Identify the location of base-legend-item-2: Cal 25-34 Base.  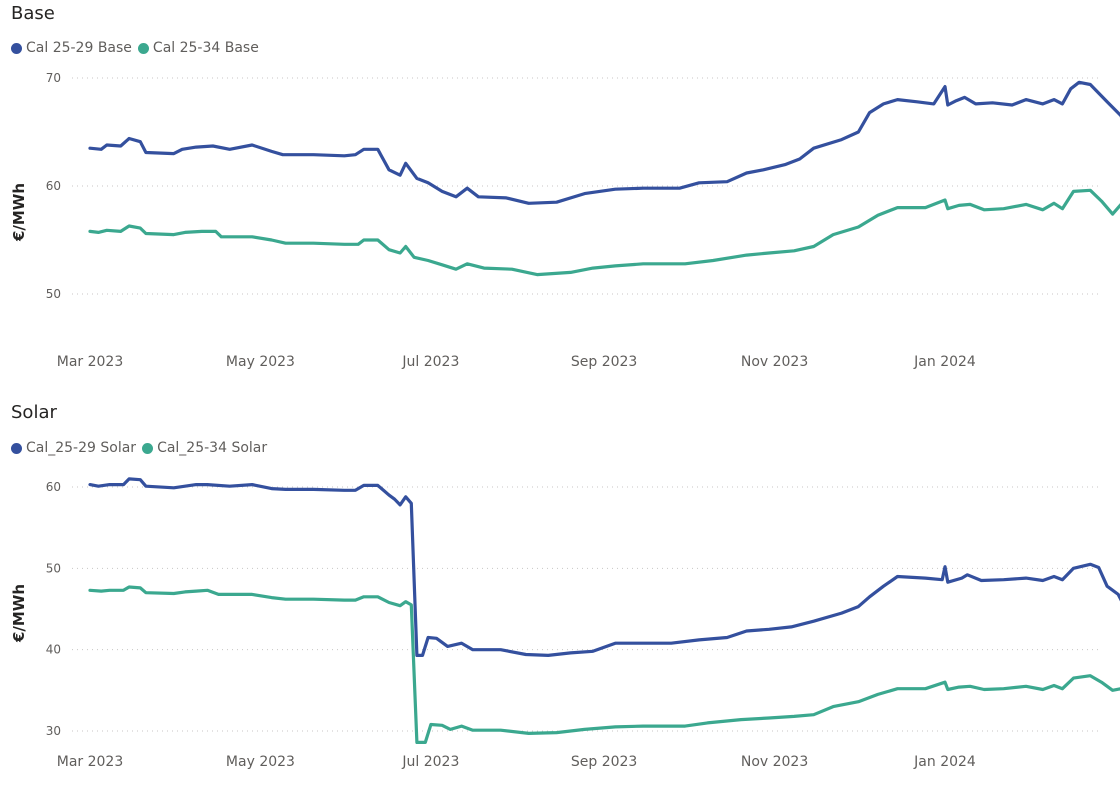
(198, 48).